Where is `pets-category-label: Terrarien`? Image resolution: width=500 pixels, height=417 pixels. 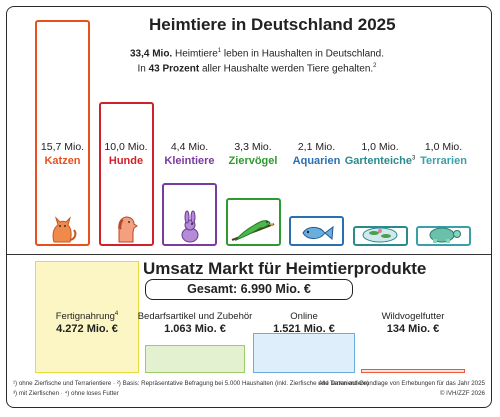
pets-category-label: Terrarien is located at coordinates (443, 161).